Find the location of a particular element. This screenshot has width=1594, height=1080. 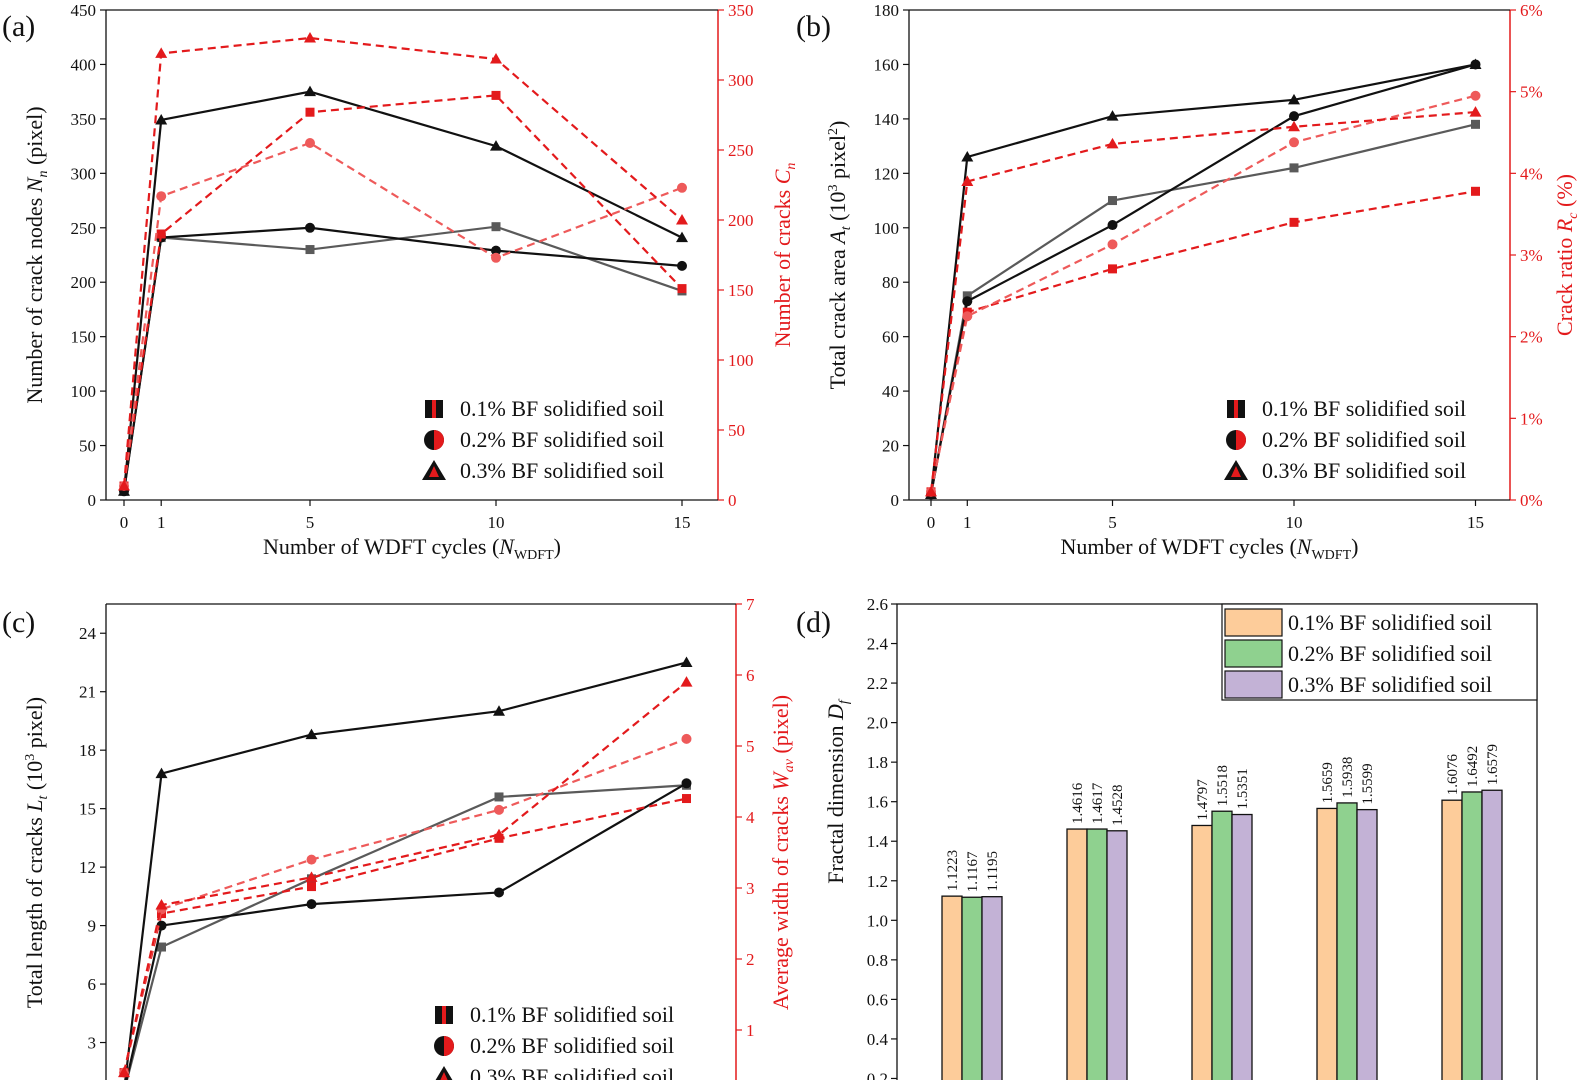

right-tick-label: 5% is located at coordinates (1531, 92).